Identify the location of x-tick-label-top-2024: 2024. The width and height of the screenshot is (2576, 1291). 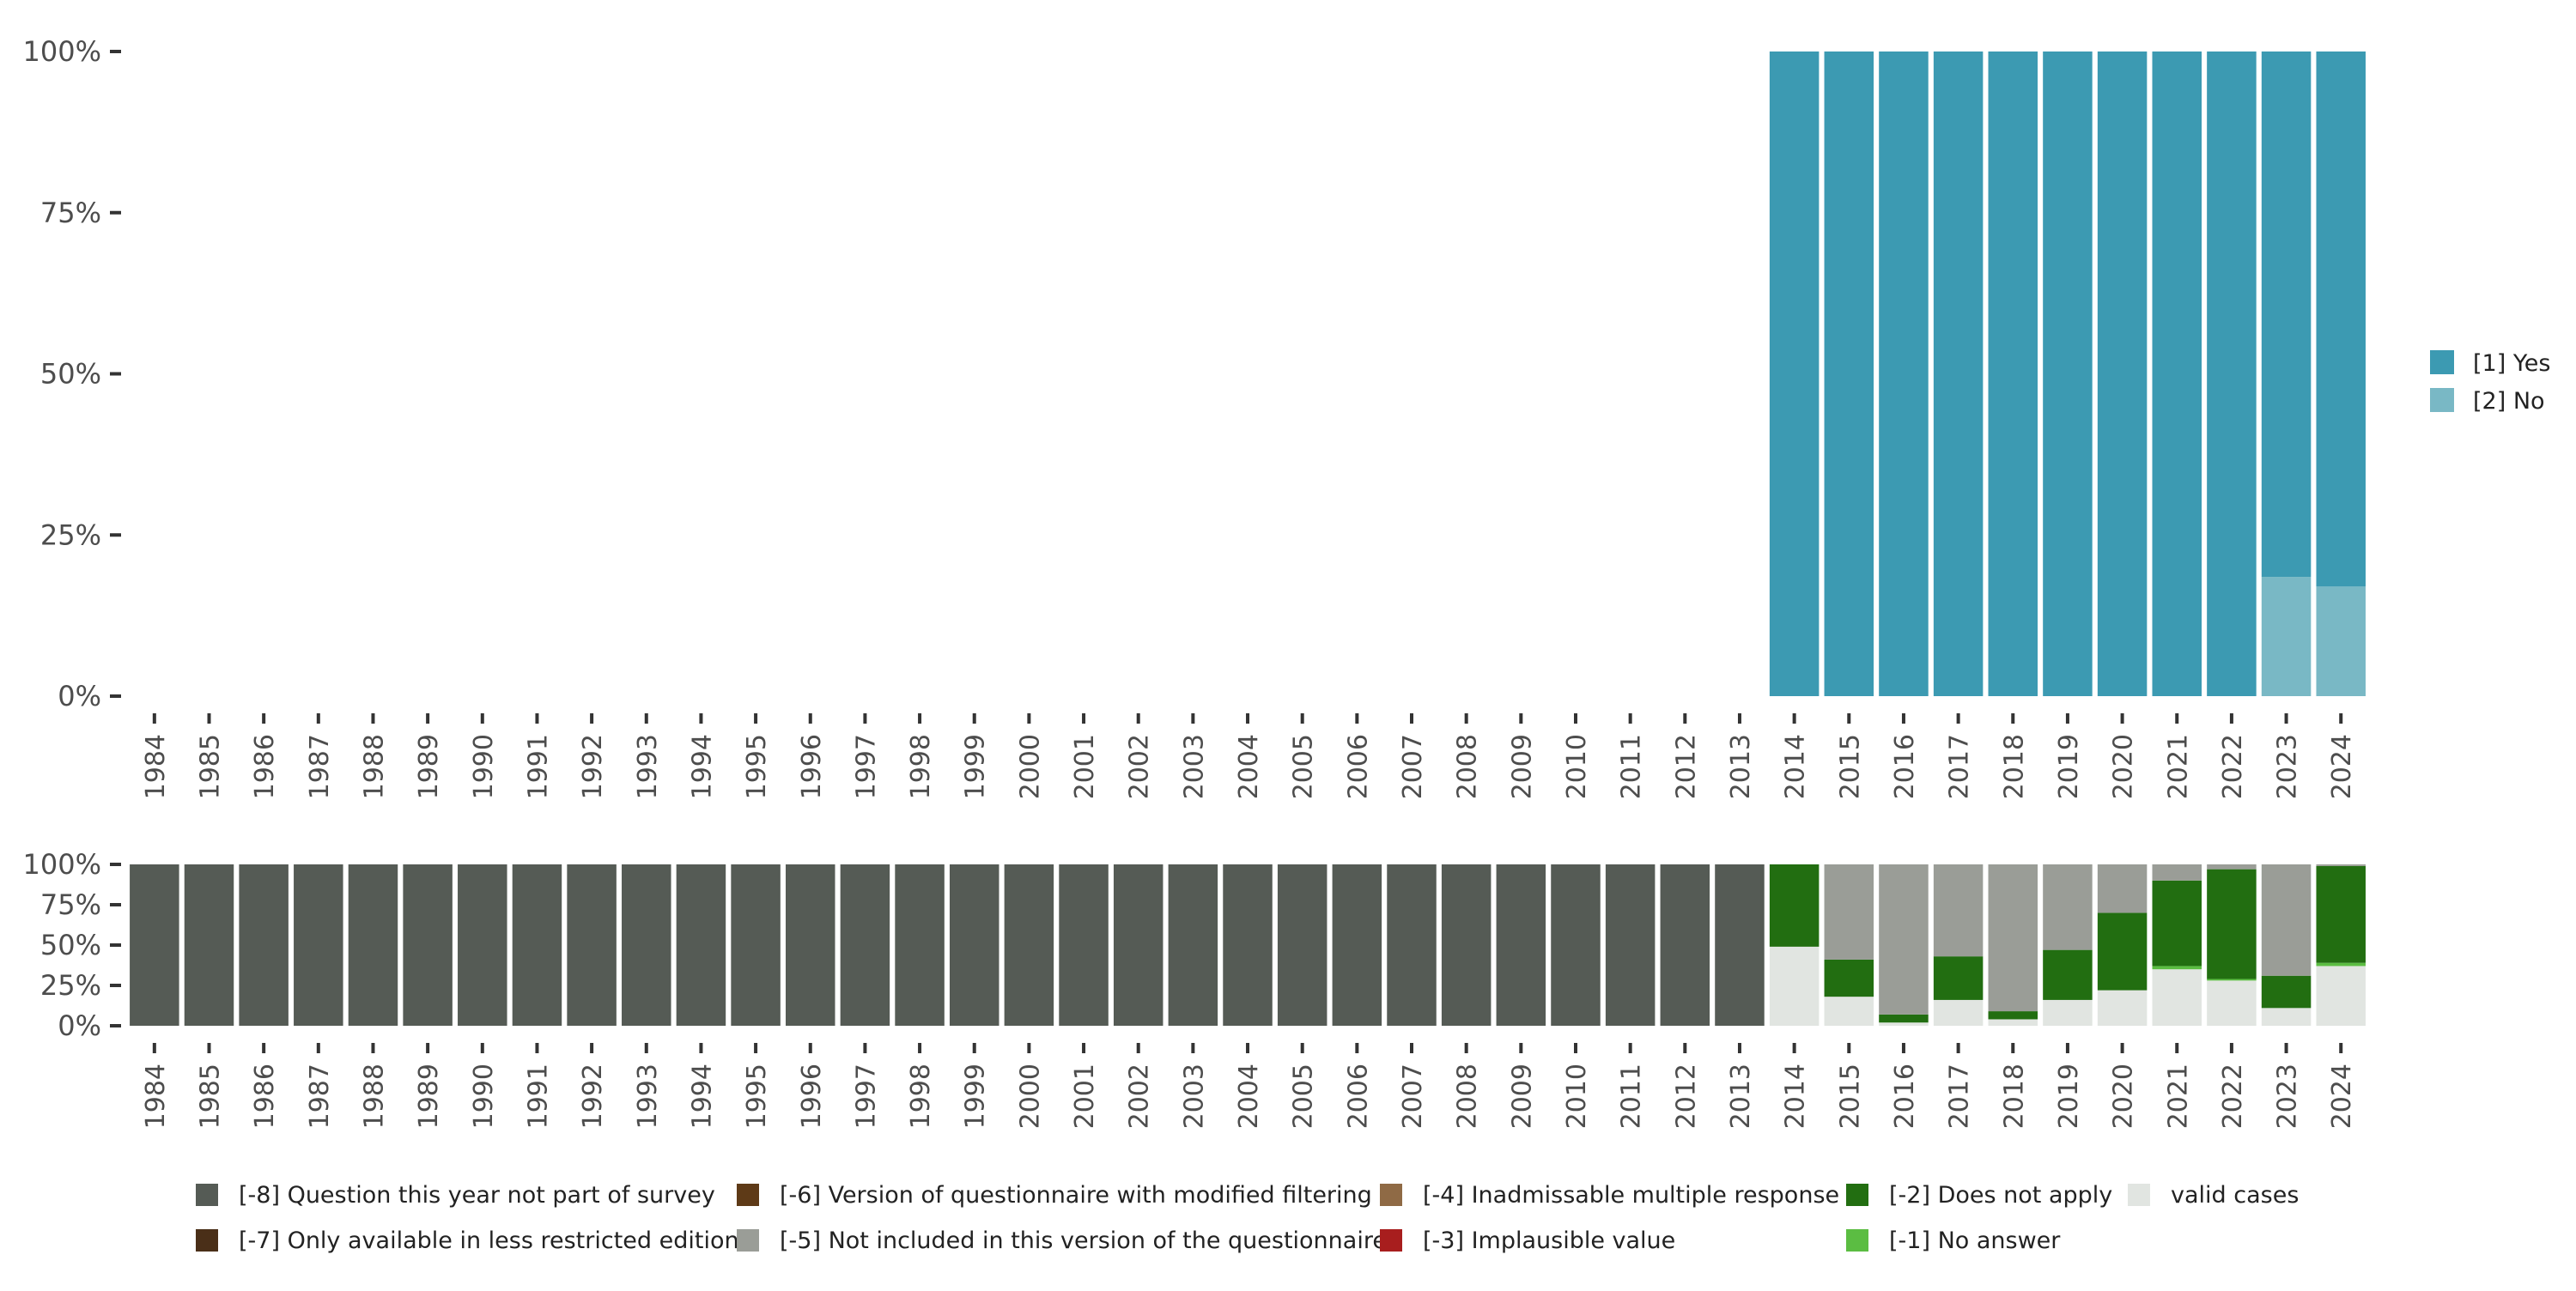
(2342, 767).